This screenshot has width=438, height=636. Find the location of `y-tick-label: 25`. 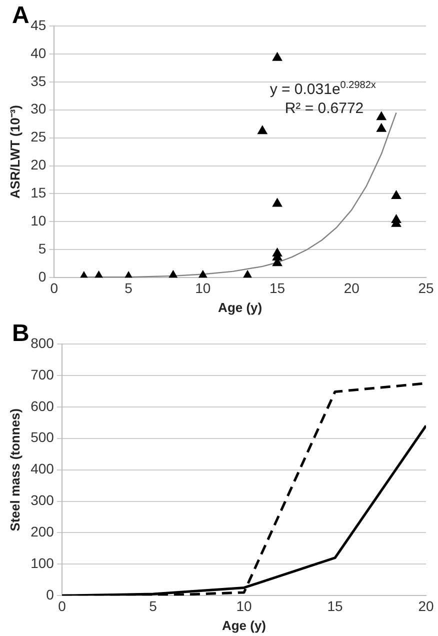

y-tick-label: 25 is located at coordinates (38, 136).